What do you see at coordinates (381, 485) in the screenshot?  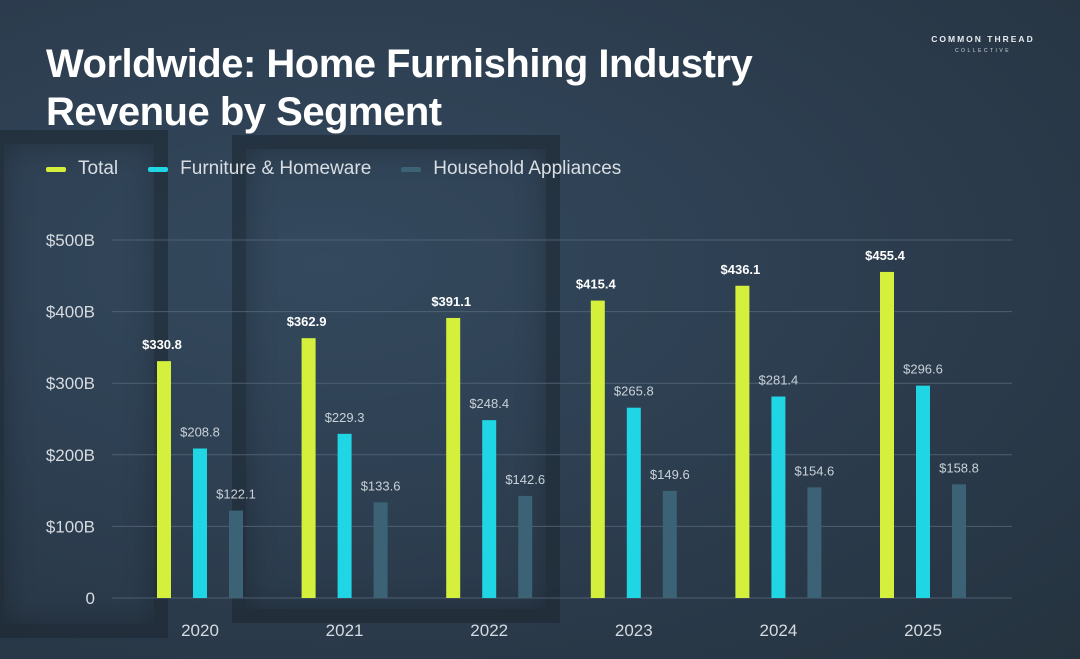 I see `data-label-appliances-2021: $133.6` at bounding box center [381, 485].